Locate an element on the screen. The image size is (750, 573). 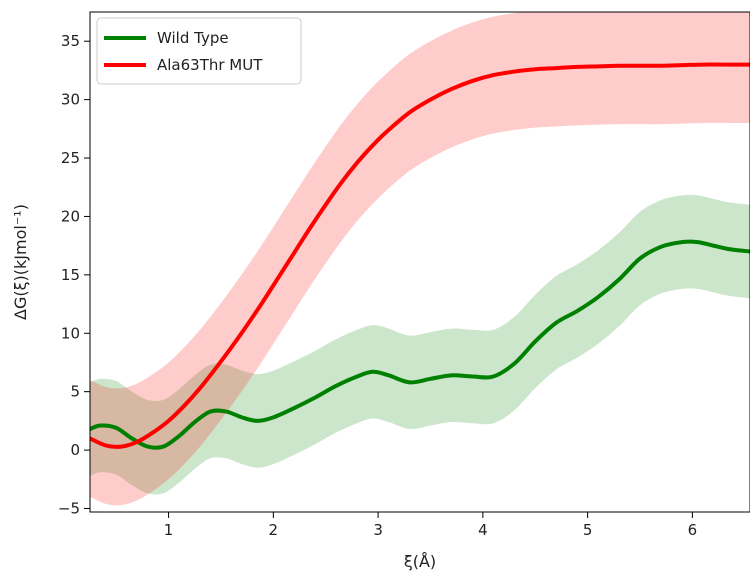
y-tick-label: 5 is located at coordinates (75, 392).